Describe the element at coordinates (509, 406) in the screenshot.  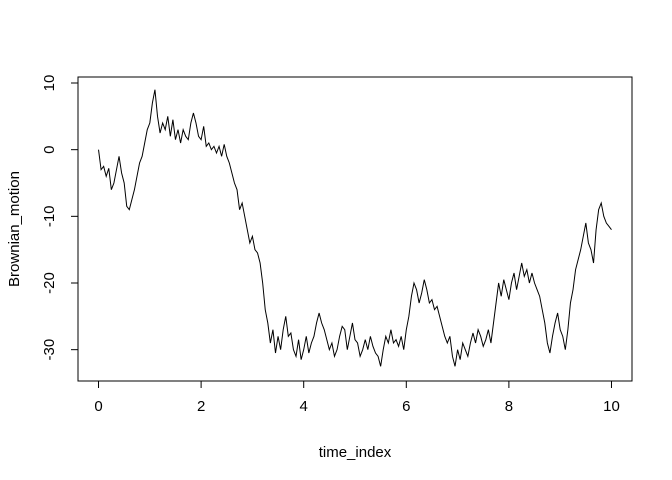
I see `x-tick-label: 8` at that location.